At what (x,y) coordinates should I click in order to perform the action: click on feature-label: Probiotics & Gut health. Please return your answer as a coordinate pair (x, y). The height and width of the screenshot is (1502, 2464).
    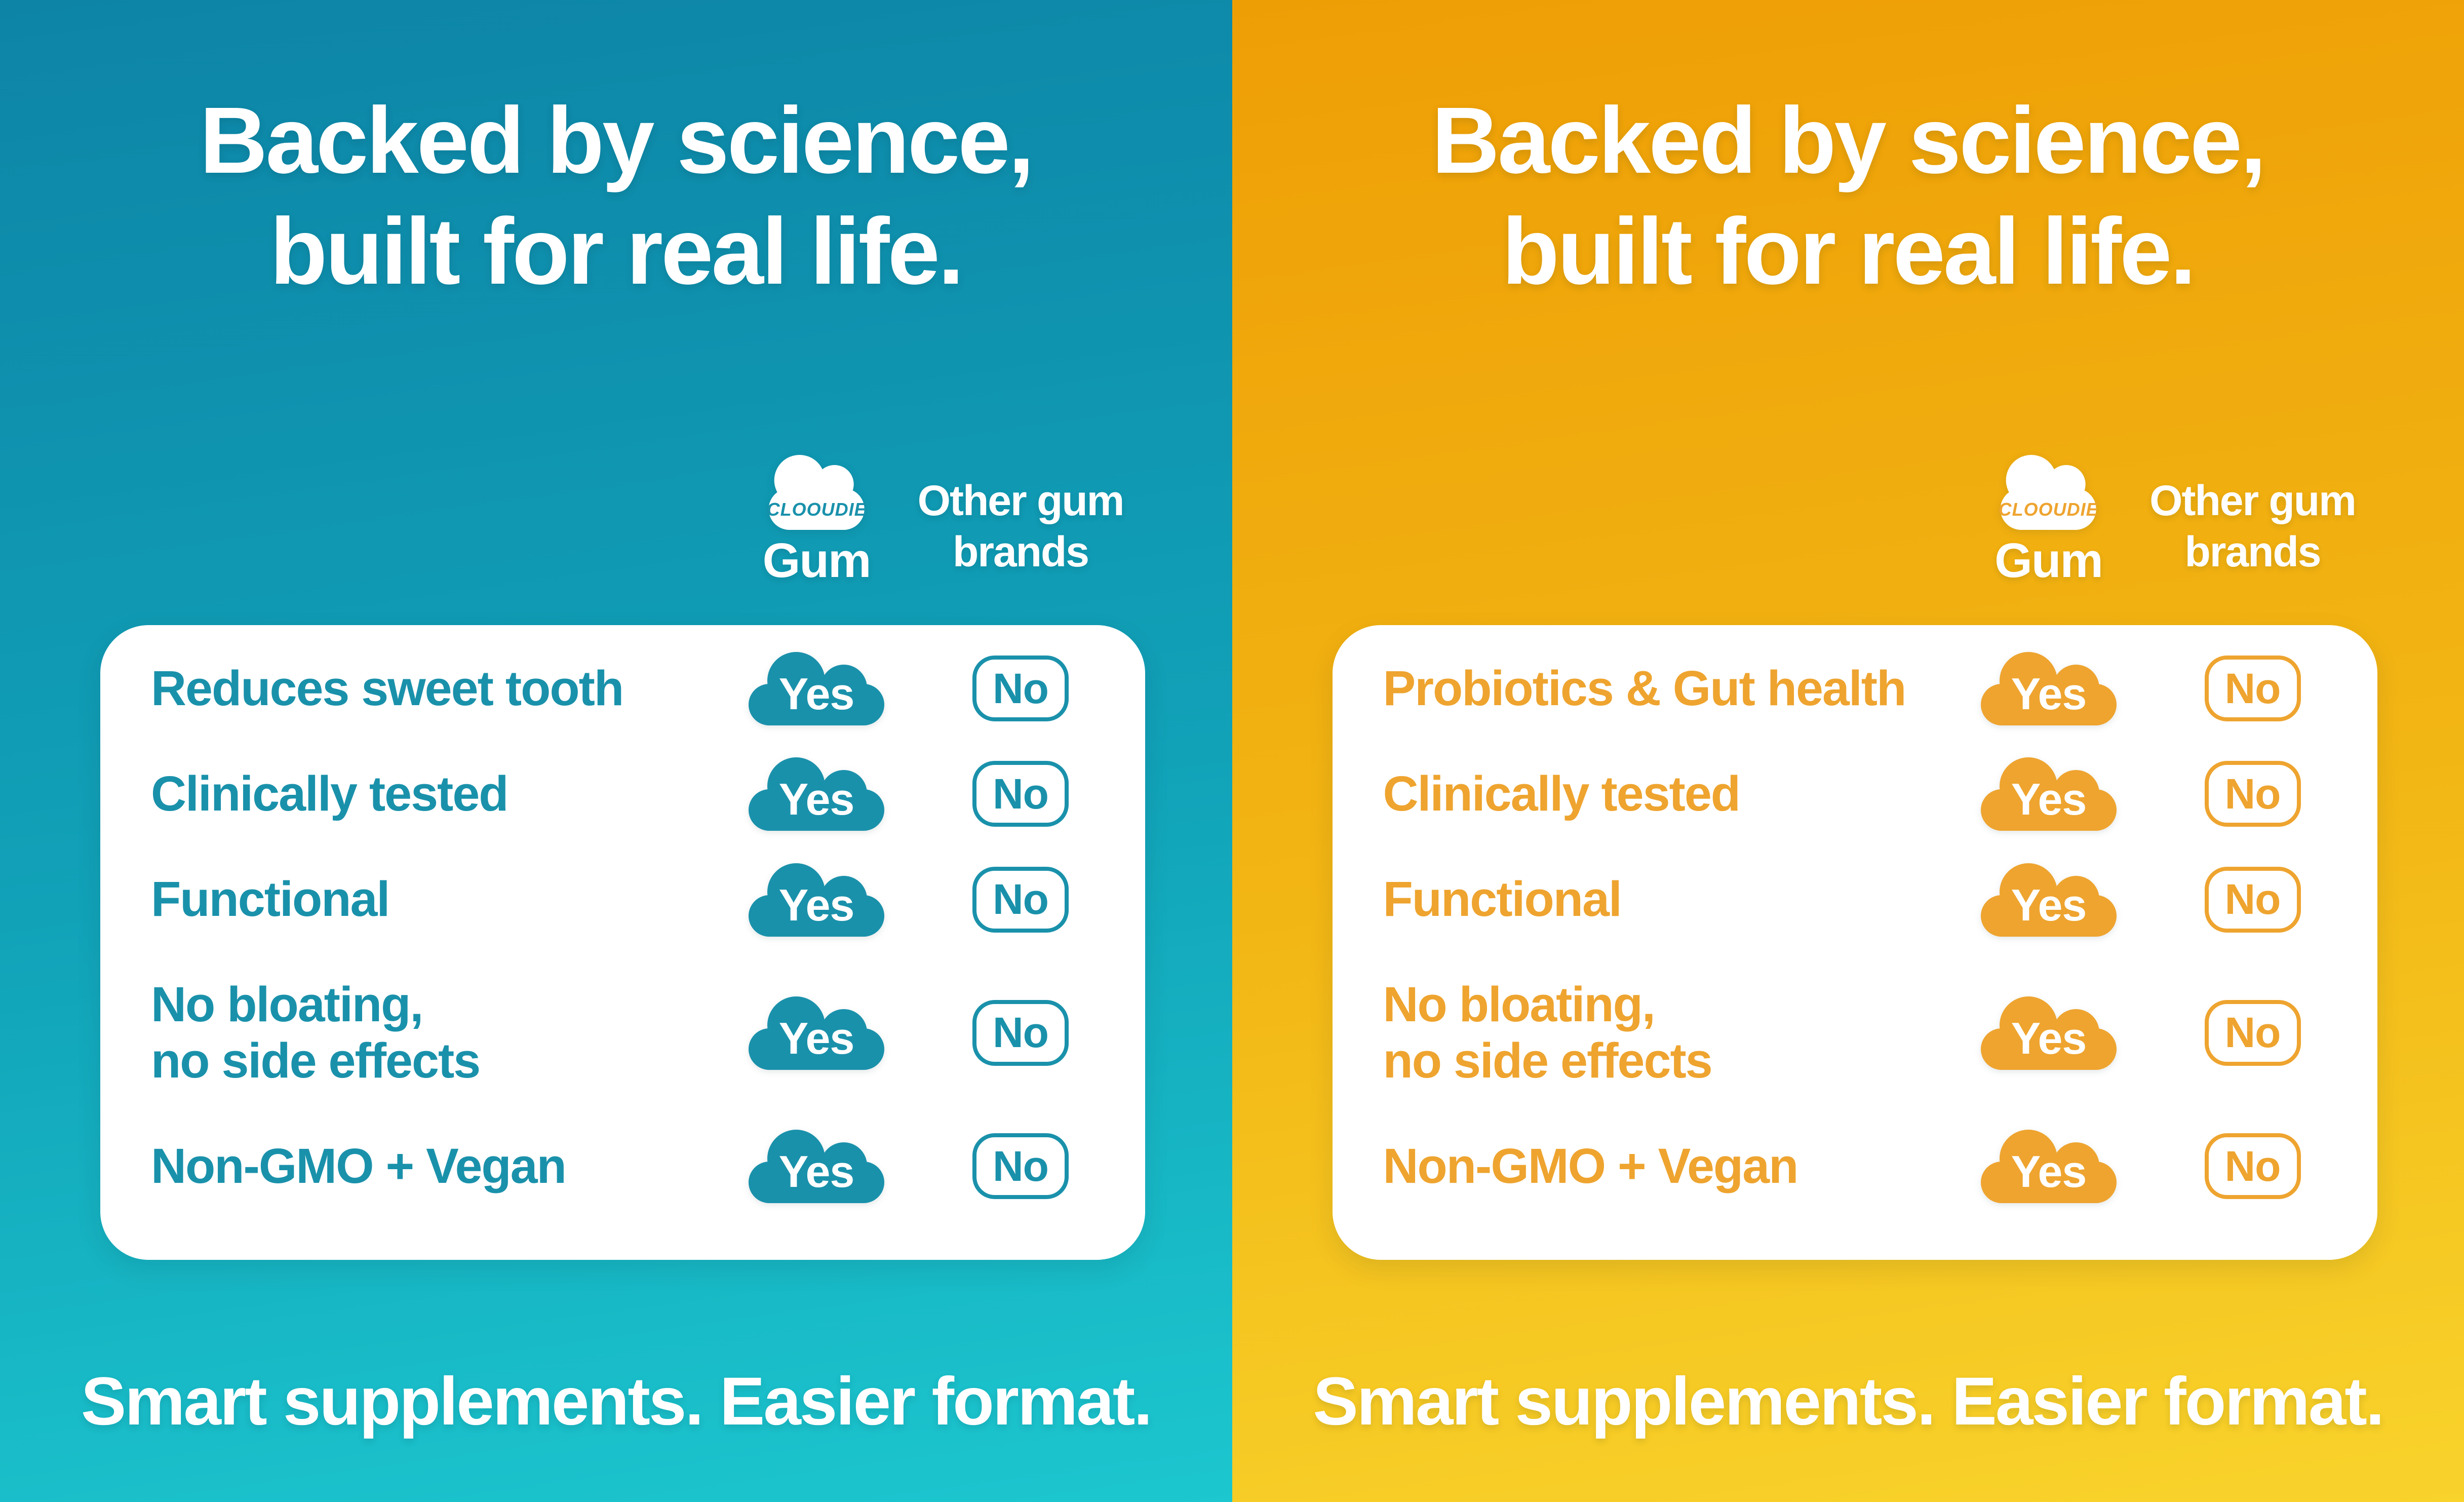
    Looking at the image, I should click on (1645, 688).